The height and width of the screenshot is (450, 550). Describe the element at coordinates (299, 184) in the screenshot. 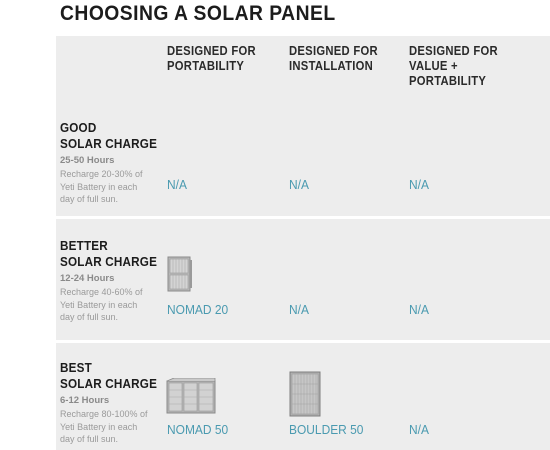

I see `cell-good-installation: N/A` at that location.